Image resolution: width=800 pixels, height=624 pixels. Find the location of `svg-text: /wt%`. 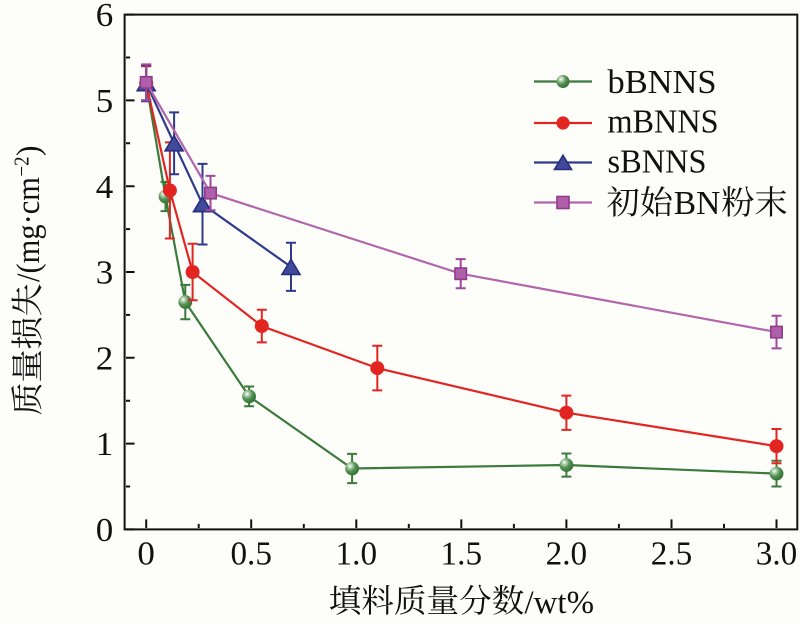

svg-text: /wt% is located at coordinates (560, 603).